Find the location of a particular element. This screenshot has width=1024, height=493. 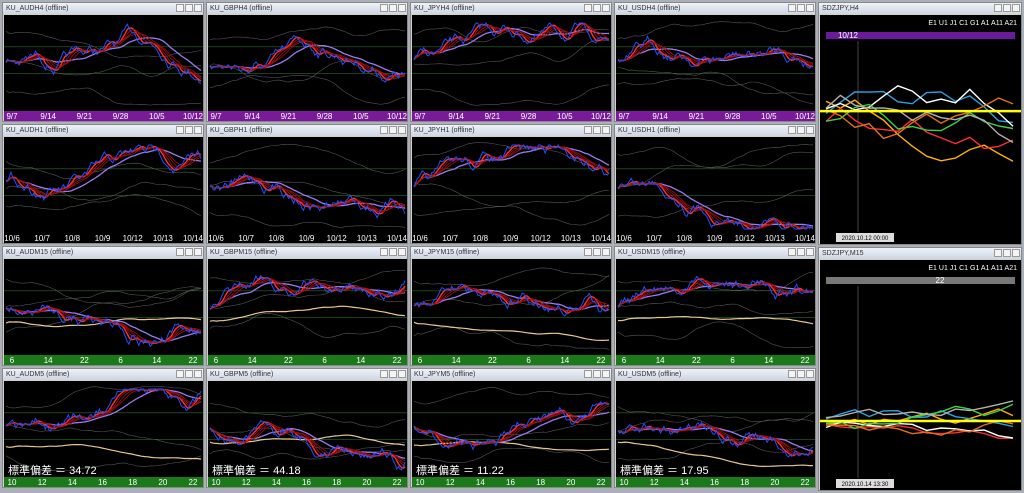

window-title: SDZJPY,M15 is located at coordinates (843, 253).